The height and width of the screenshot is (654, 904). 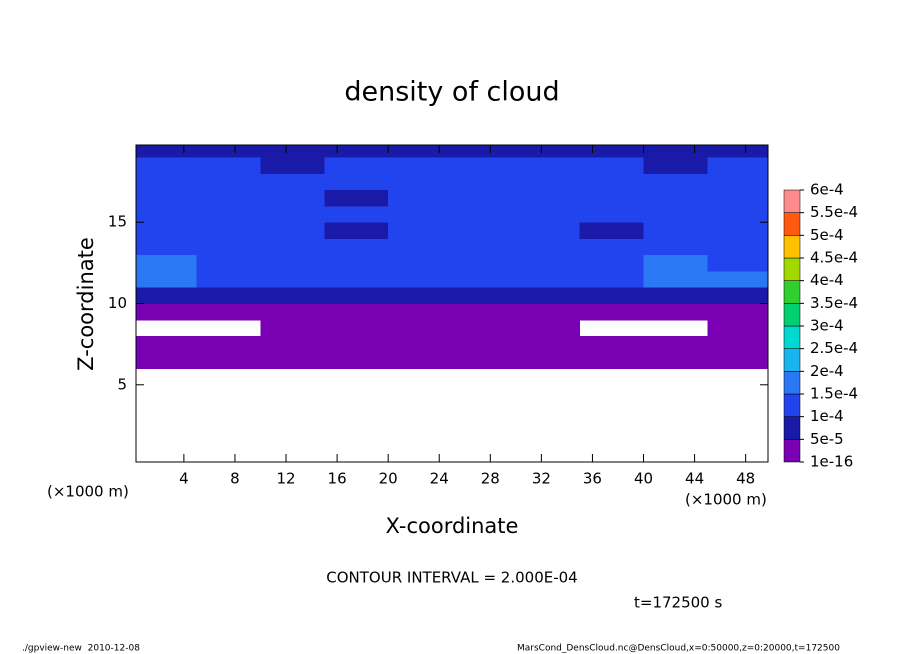 I want to click on y-unit: (×1000 m), so click(x=88, y=492).